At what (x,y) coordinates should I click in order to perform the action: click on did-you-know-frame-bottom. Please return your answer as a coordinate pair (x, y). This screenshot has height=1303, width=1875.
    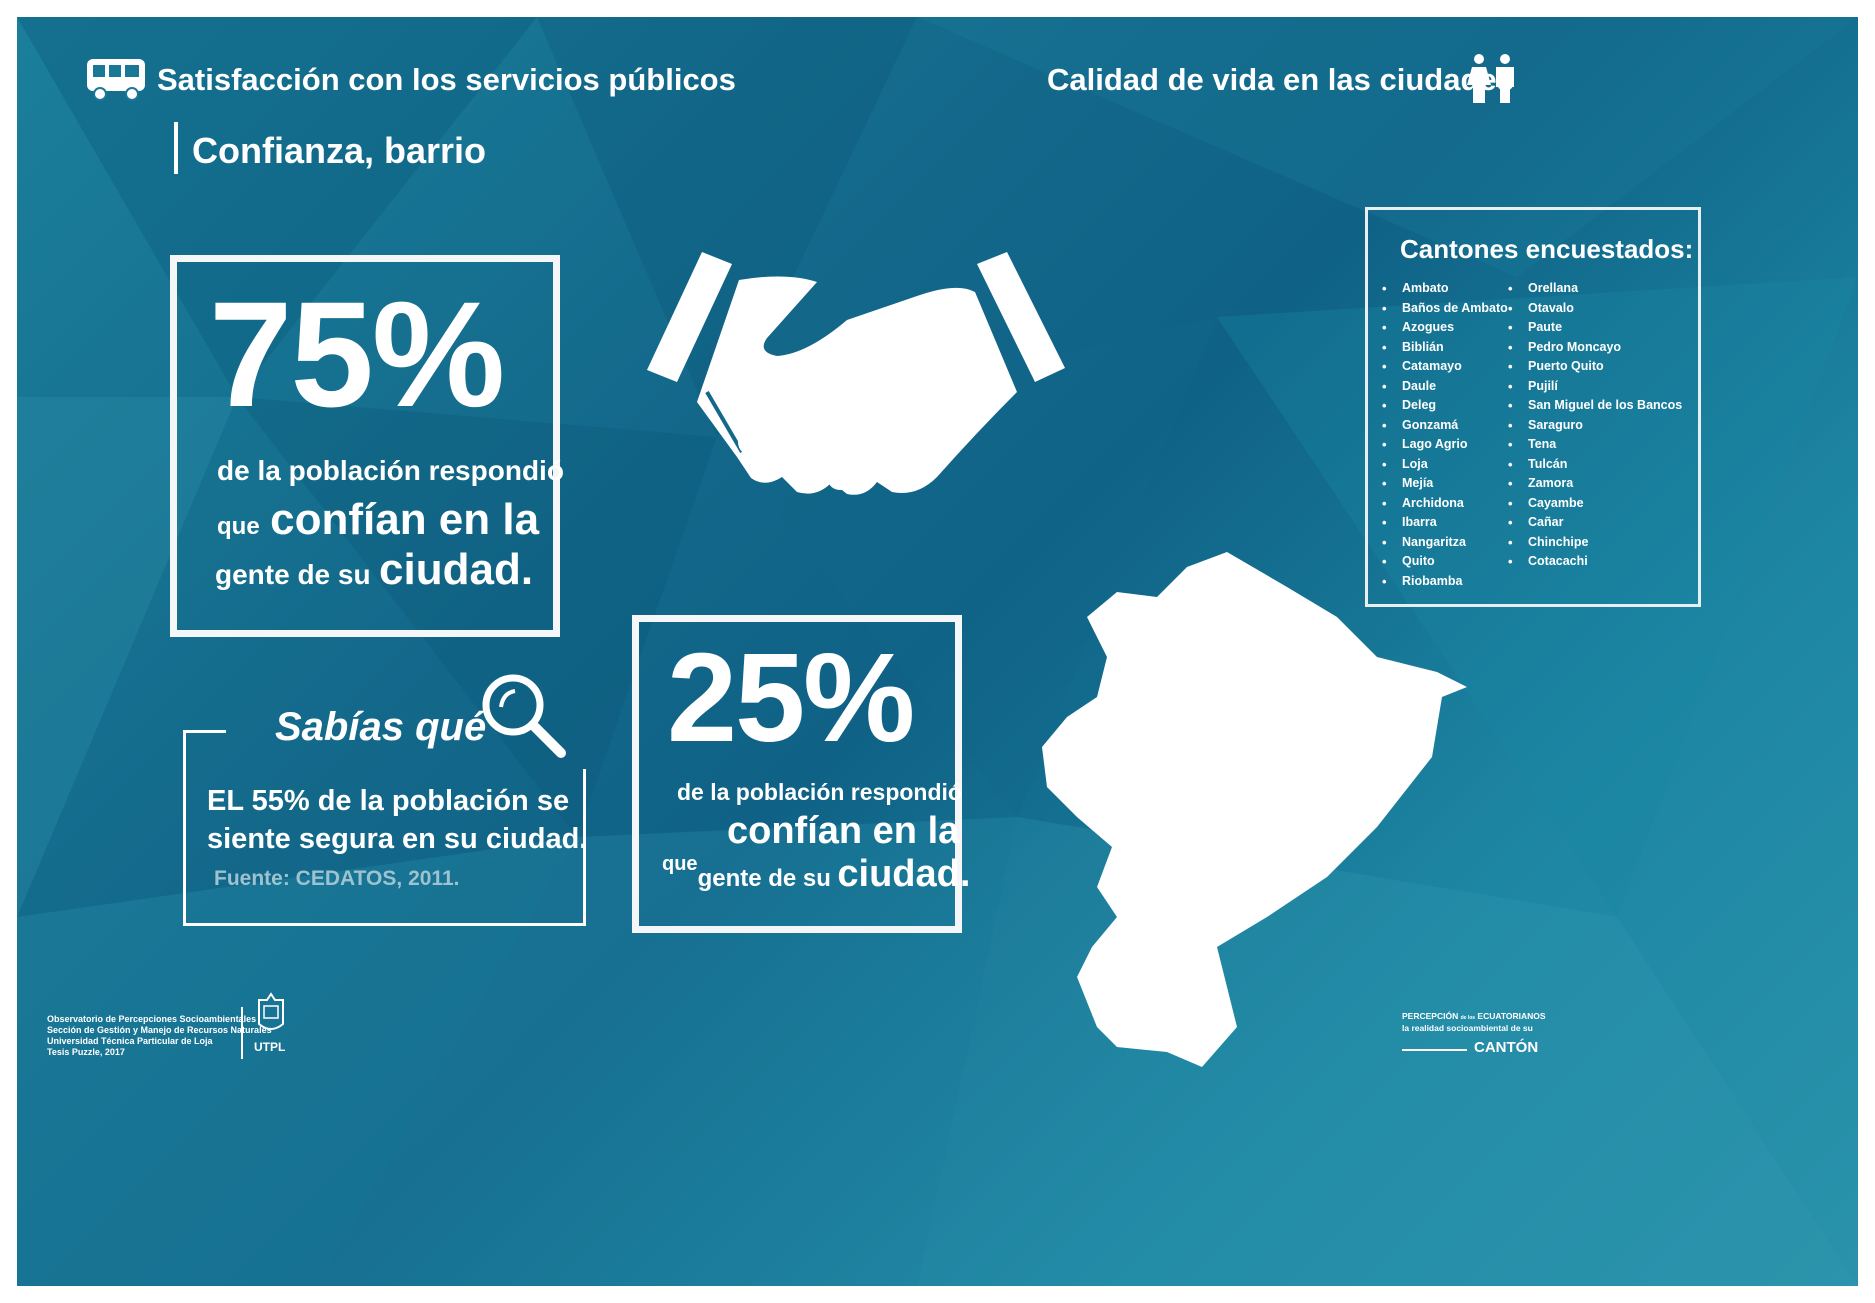
    Looking at the image, I should click on (384, 924).